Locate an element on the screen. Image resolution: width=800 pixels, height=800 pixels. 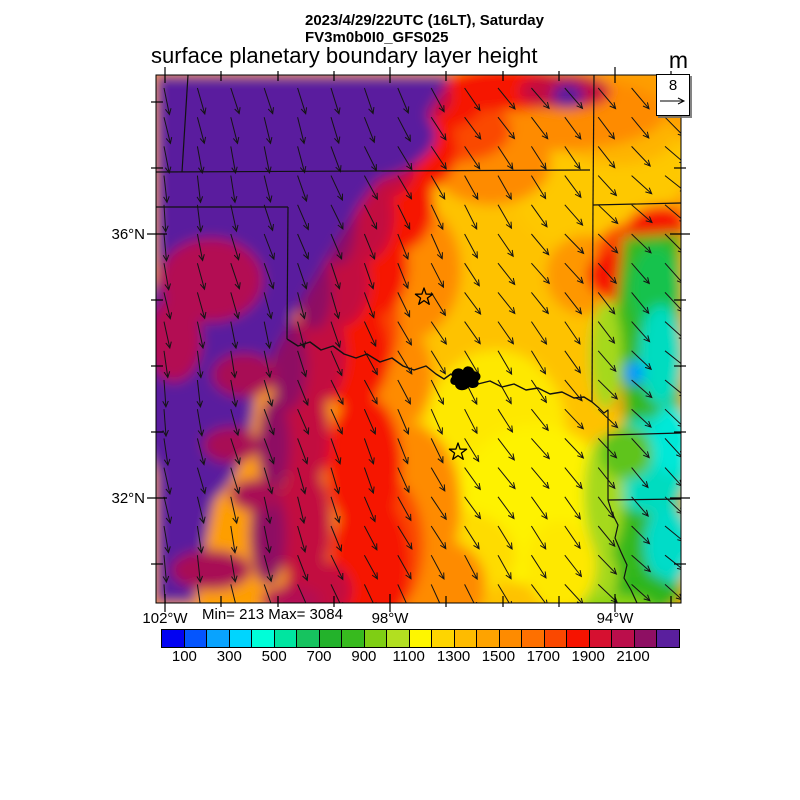
colorbar-tick-label: 1500 is located at coordinates (498, 656).